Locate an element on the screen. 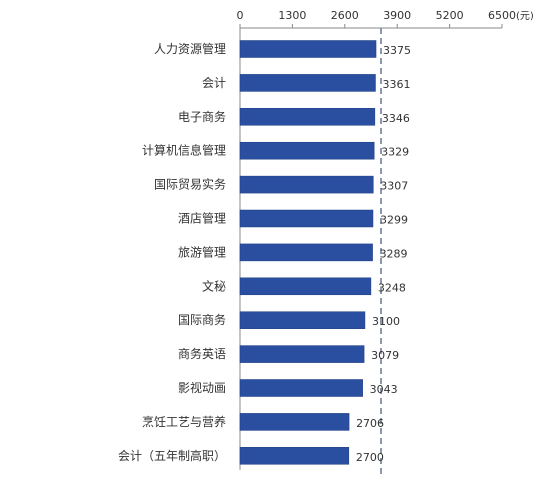 This screenshot has width=547, height=483. category-label: 影视动画 is located at coordinates (202, 387).